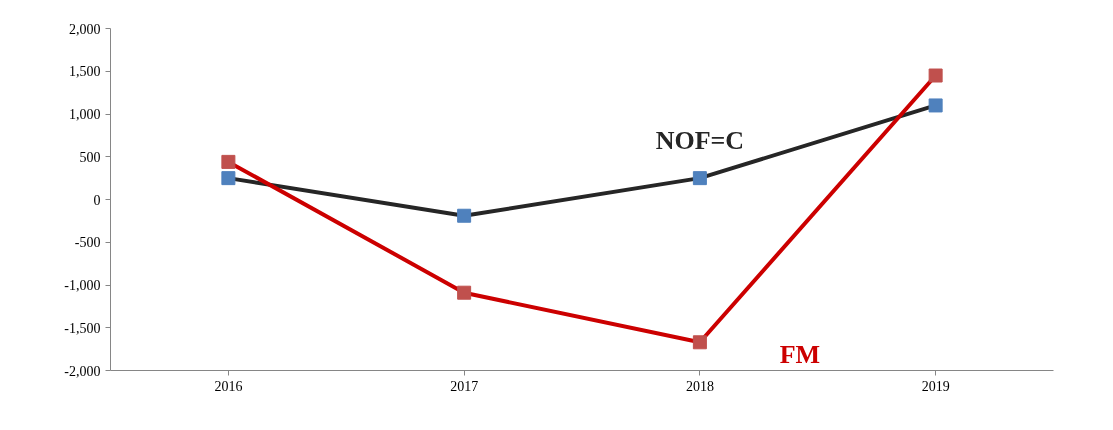  What do you see at coordinates (85, 114) in the screenshot?
I see `y-tick-label: 1,000` at bounding box center [85, 114].